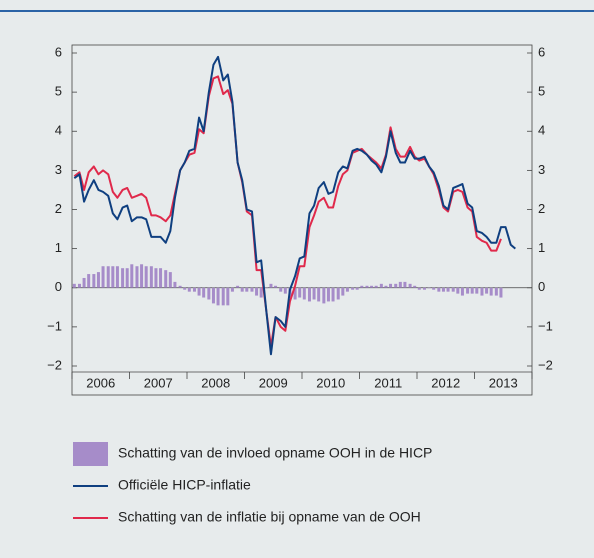  What do you see at coordinates (541, 130) in the screenshot?
I see `y2-tick-label: 4` at bounding box center [541, 130].